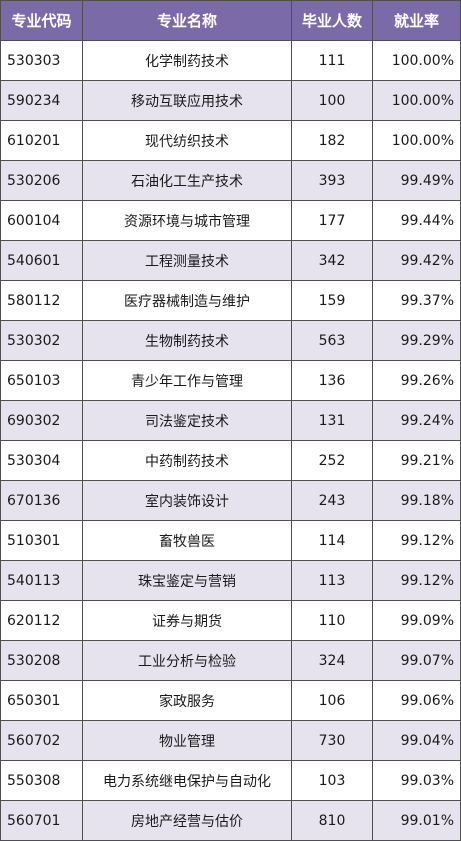 Image resolution: width=461 pixels, height=841 pixels. I want to click on cell-graduate-count: 243, so click(332, 500).